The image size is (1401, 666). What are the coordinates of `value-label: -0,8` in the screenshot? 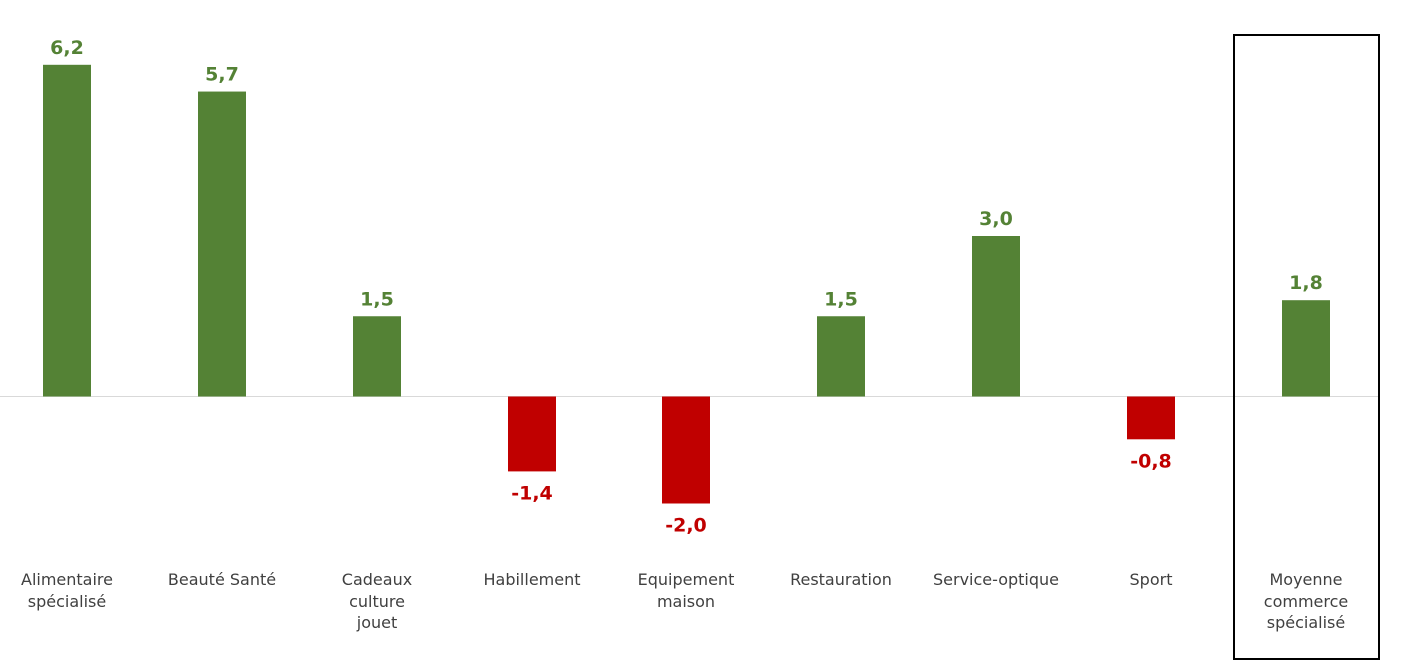 It's located at (1151, 461).